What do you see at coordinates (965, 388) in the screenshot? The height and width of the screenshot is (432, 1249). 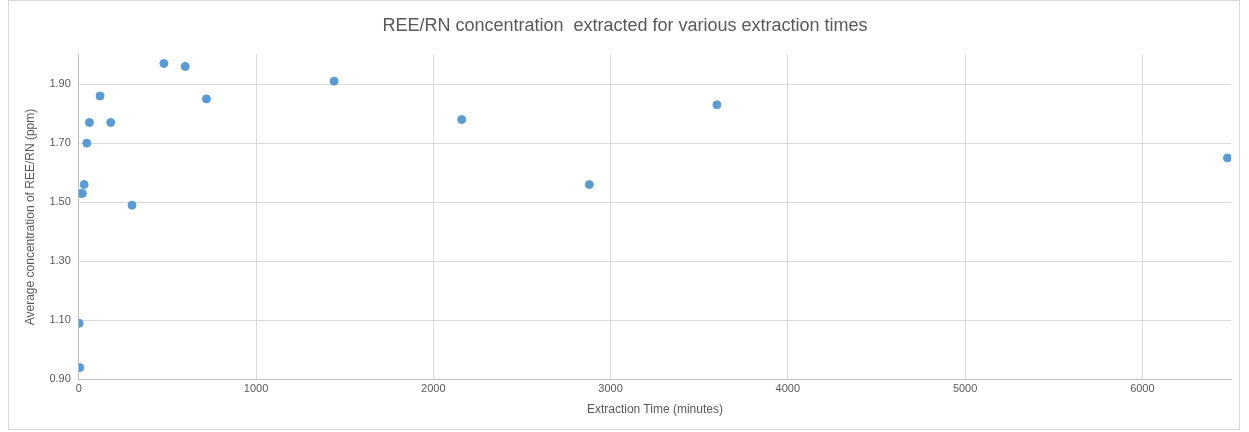 I see `x-tick-label: 5000` at bounding box center [965, 388].